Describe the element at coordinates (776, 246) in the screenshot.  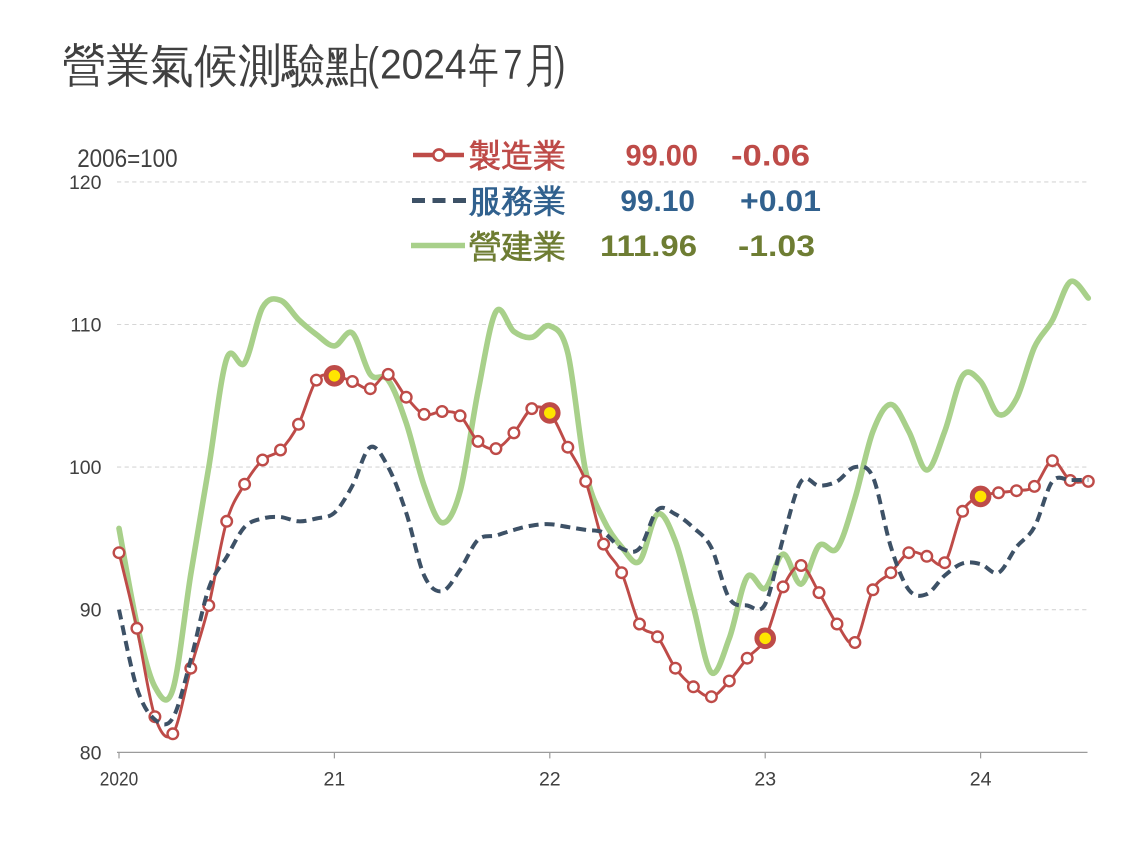
I see `svg-text: -1.03` at that location.